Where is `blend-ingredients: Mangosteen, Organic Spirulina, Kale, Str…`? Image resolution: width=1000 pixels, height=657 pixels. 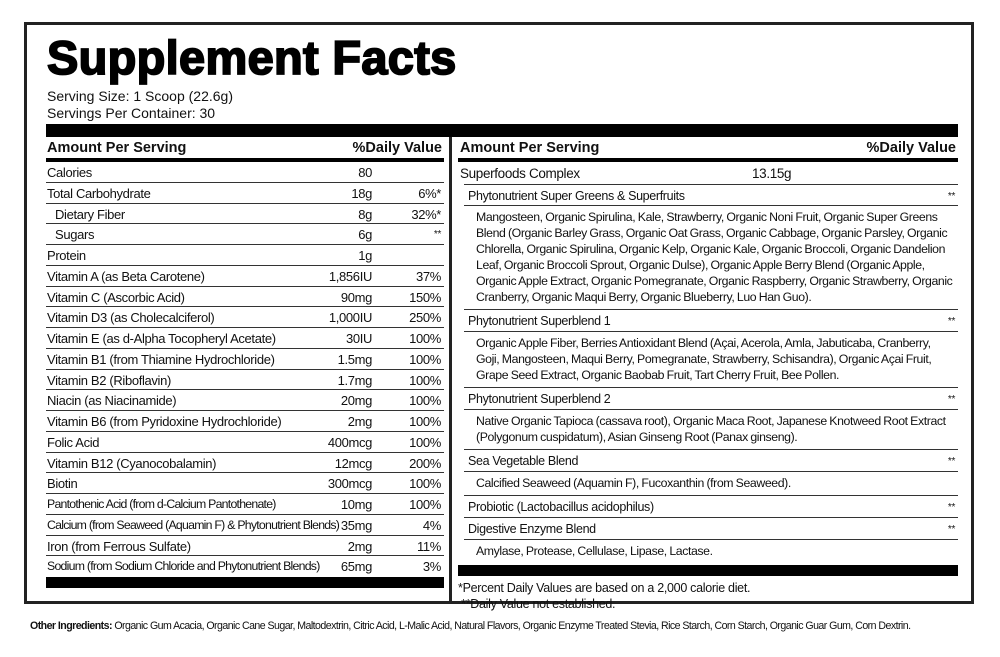
blend-ingredients: Mangosteen, Organic Spirulina, Kale, Str… is located at coordinates (711, 258).